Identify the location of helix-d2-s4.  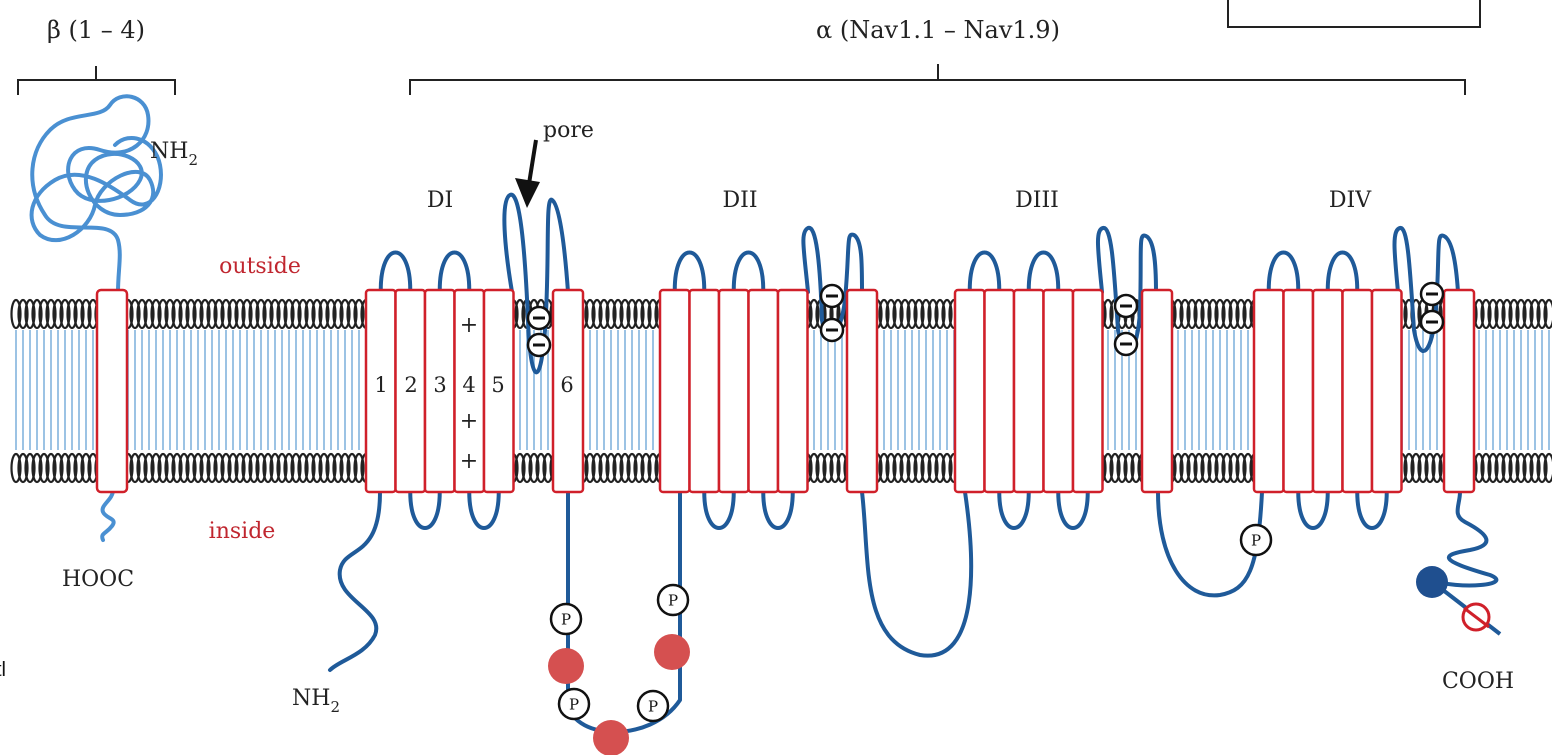
(763, 391).